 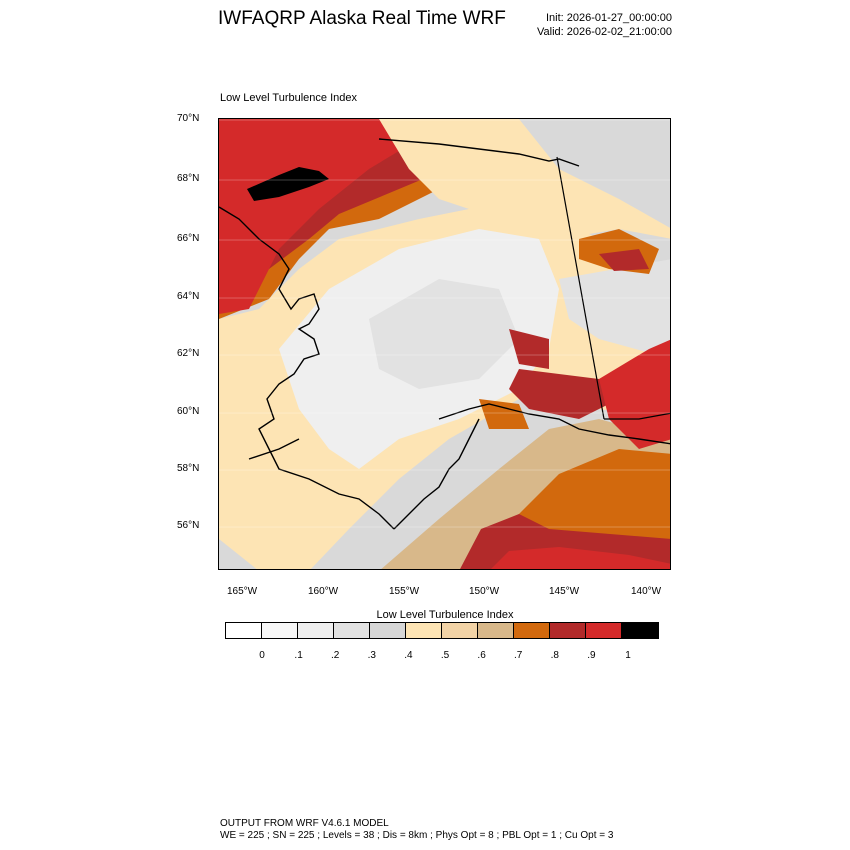 What do you see at coordinates (504, 414) in the screenshot?
I see `coast-orange-patch` at bounding box center [504, 414].